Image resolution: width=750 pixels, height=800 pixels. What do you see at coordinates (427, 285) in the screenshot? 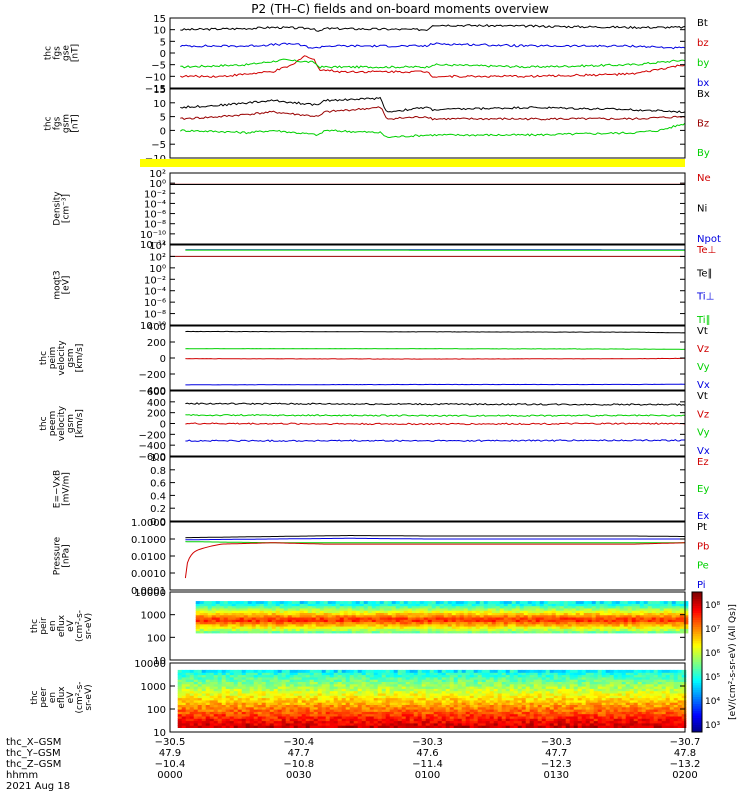
I see `panel-frame` at bounding box center [427, 285].